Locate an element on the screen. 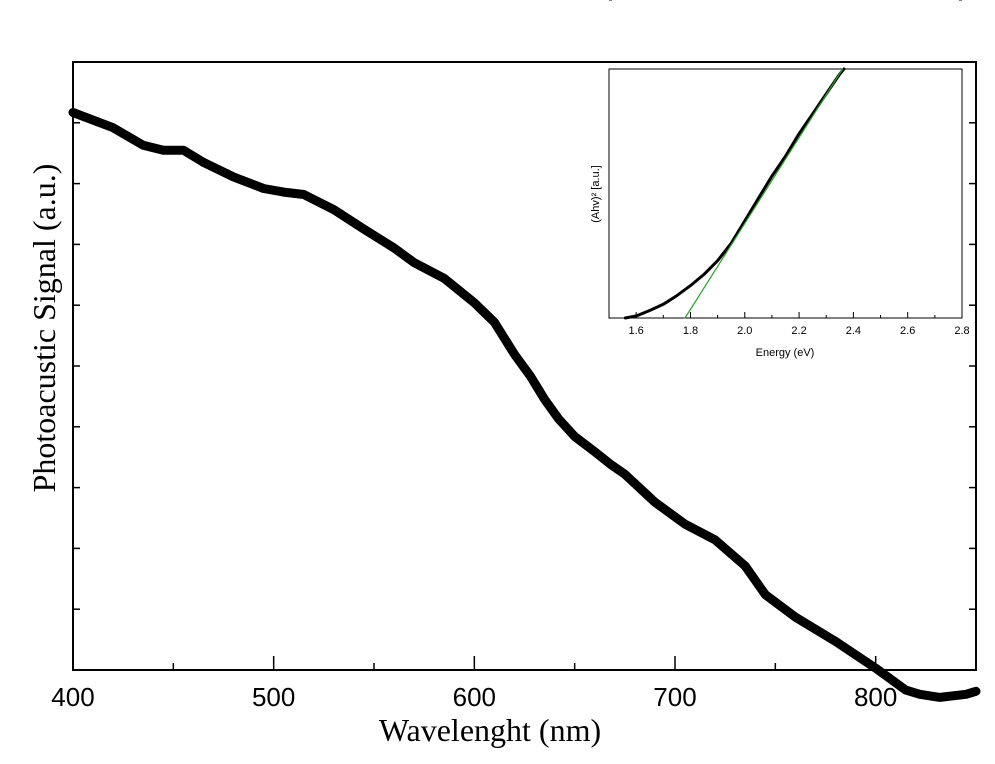 The image size is (995, 764). inset-x-tick-label: 1.6 is located at coordinates (636, 331).